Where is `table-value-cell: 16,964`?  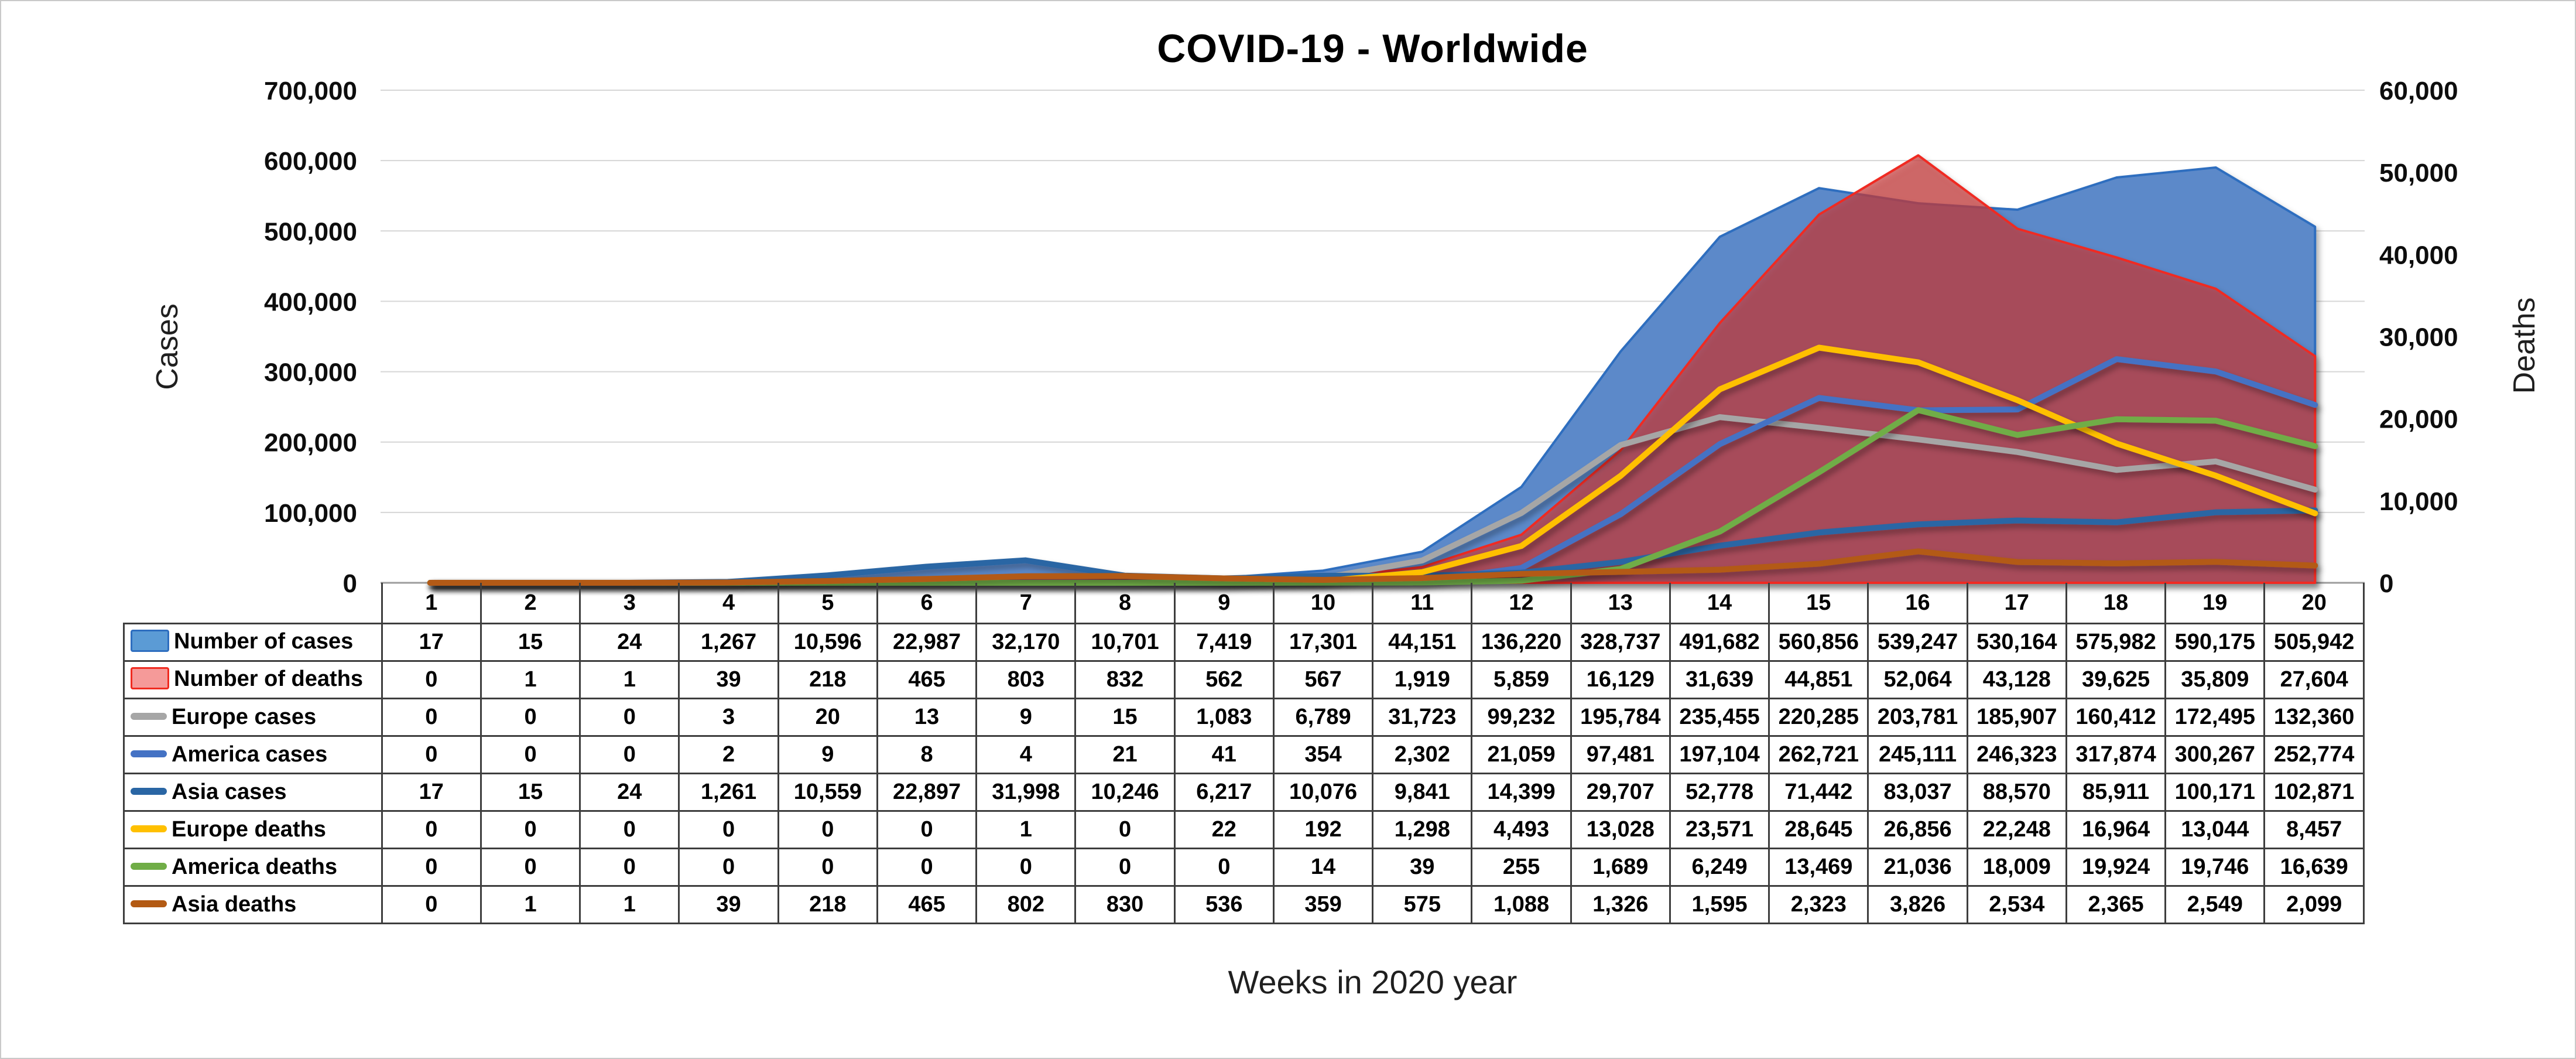
table-value-cell: 16,964 is located at coordinates (2116, 829).